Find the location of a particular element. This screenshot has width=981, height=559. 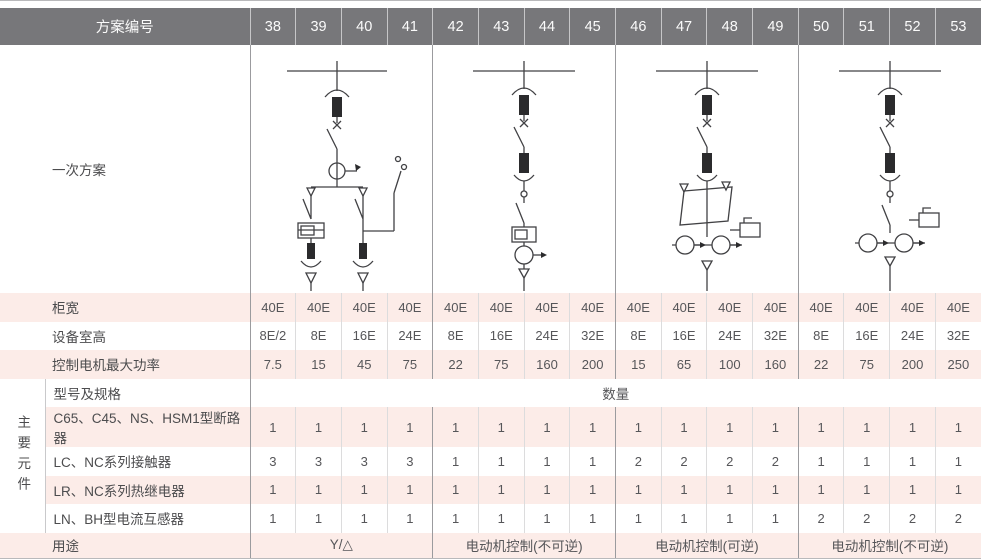

header-row: 方案编号 38 39 40 41 42 43 44 45 46 47 48 49 50 51 52 53 is located at coordinates (490, 26).